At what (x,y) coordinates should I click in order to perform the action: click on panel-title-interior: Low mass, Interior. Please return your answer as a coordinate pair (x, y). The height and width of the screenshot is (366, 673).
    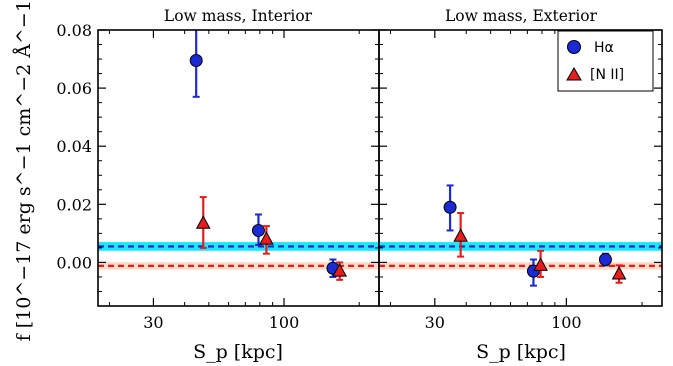
    Looking at the image, I should click on (238, 16).